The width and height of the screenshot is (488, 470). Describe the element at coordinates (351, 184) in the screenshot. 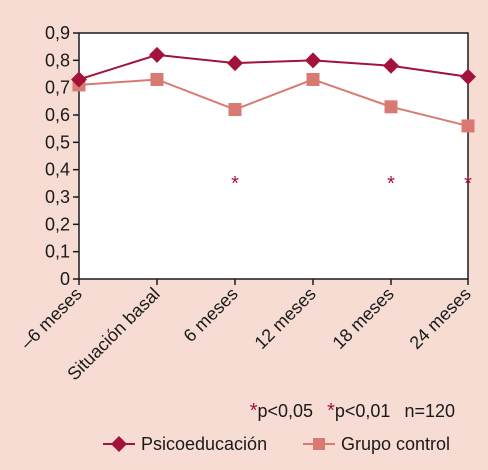

I see `significance-marks: * * *` at that location.